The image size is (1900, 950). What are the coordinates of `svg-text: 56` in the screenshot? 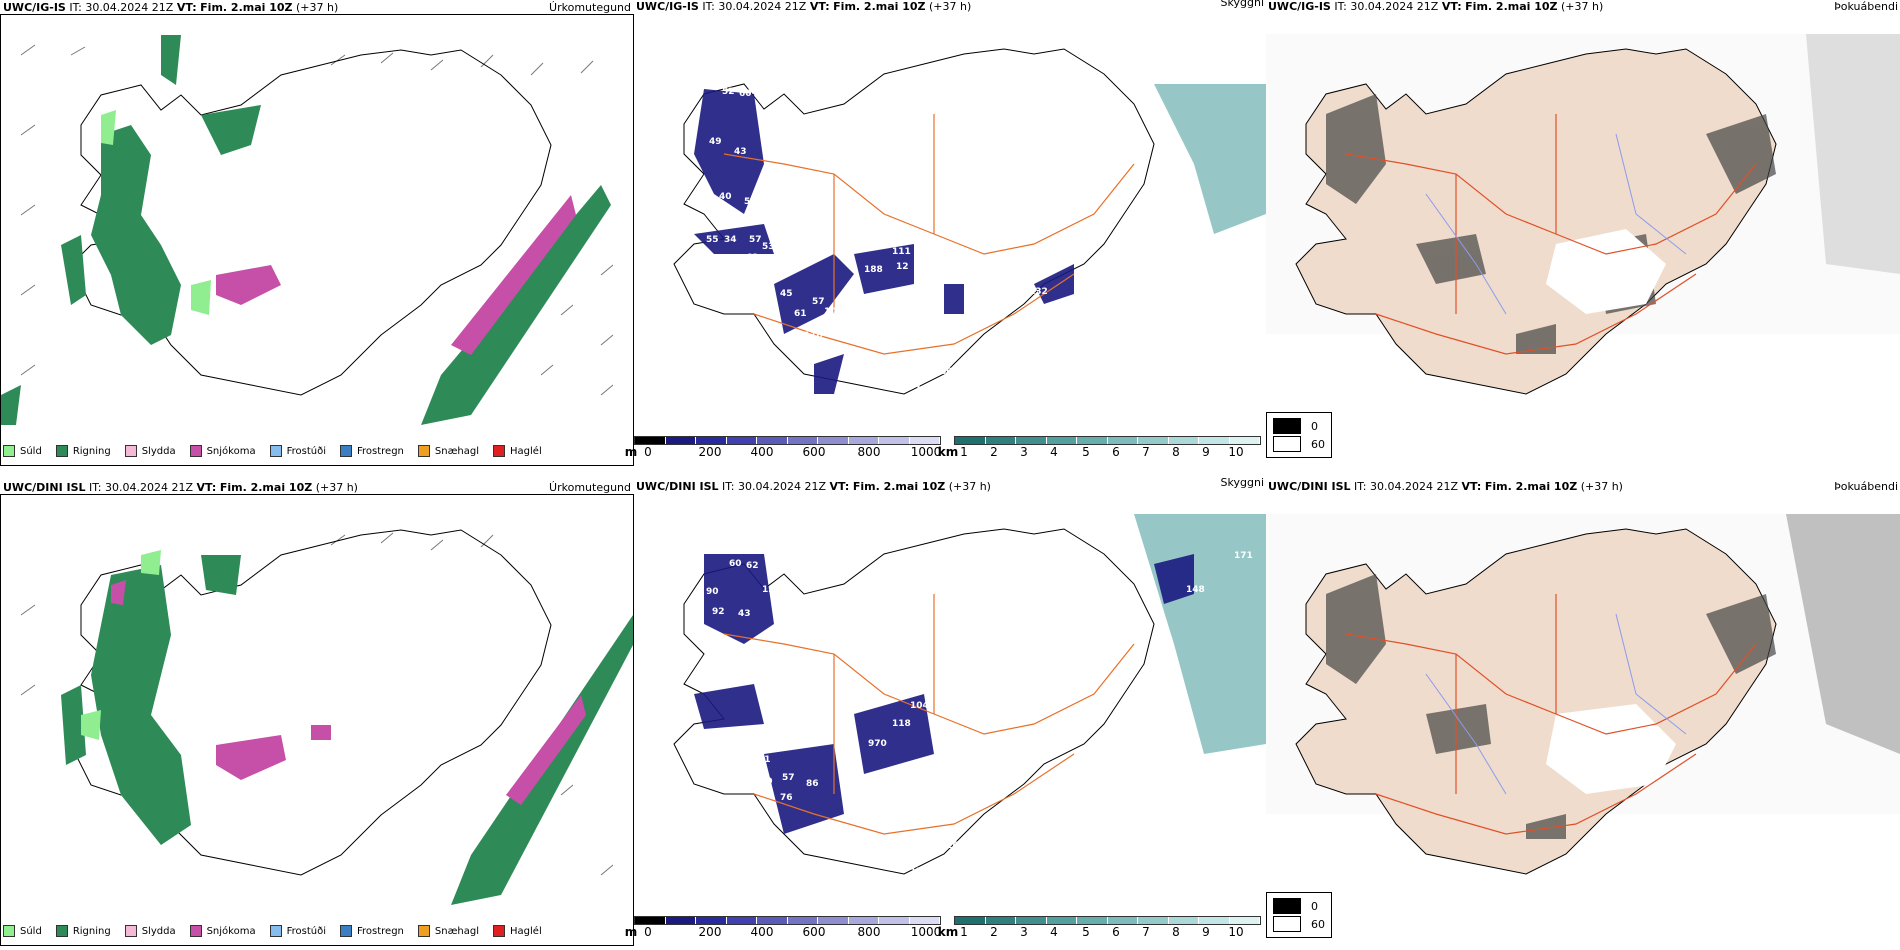 It's located at (1130, 260).